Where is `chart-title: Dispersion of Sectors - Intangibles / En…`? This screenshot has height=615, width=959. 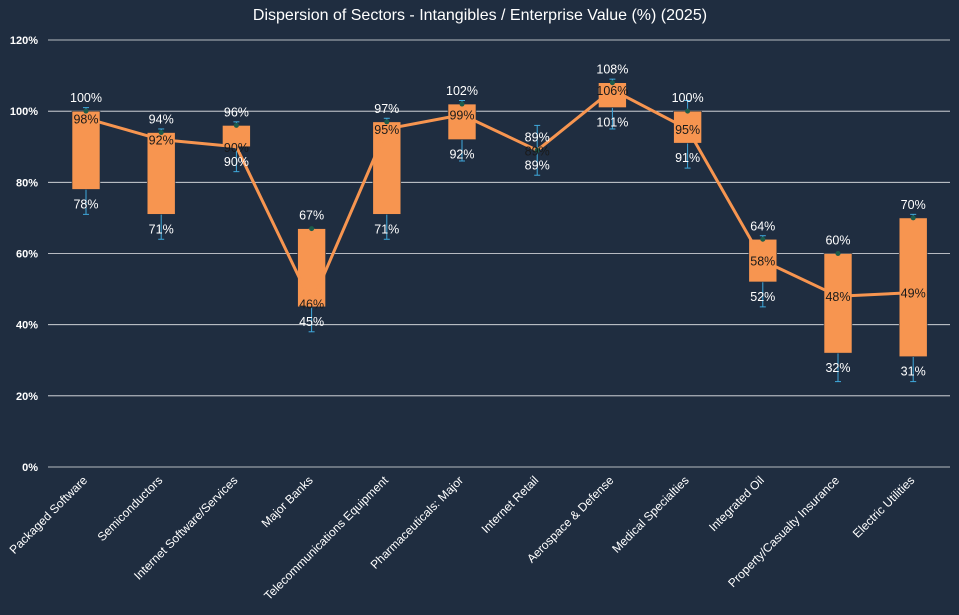
chart-title: Dispersion of Sectors - Intangibles / En… is located at coordinates (480, 15).